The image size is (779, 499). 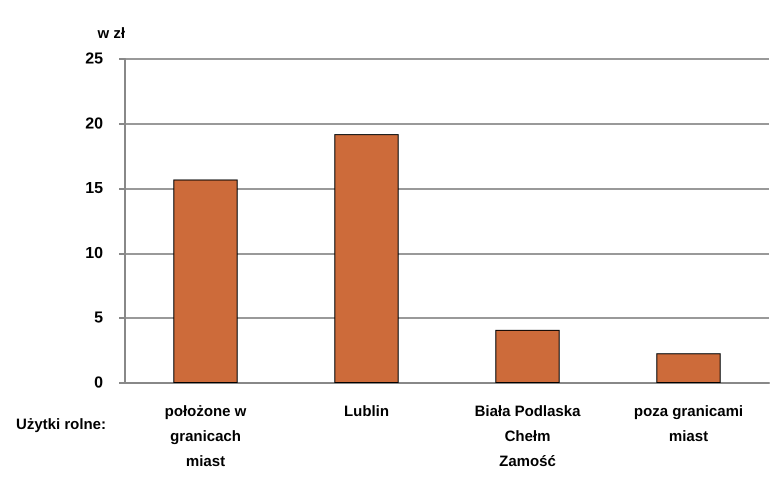 I want to click on y-tick-label: 10, so click(x=94, y=253).